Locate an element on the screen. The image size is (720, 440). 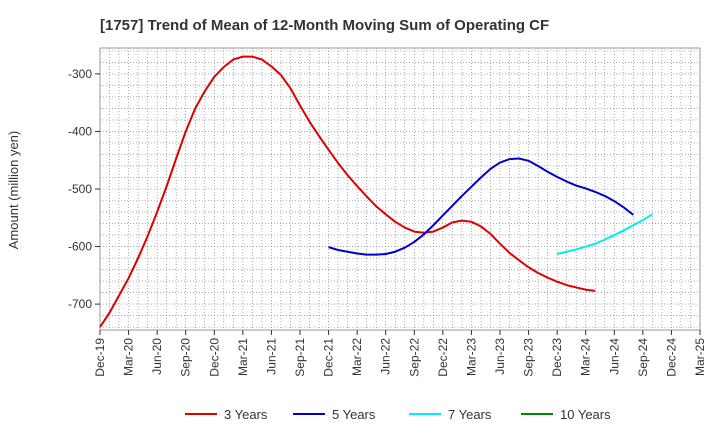
x-tick-label: Jun-20 is located at coordinates (157, 356).